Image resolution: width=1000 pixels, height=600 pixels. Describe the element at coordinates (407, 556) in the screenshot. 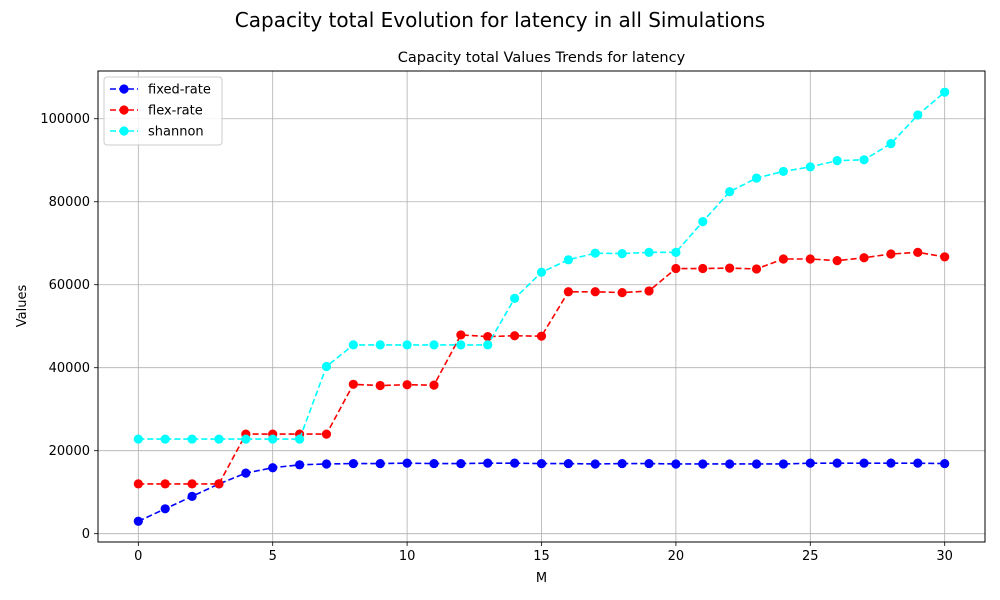

I see `x-tick-label: 10` at that location.